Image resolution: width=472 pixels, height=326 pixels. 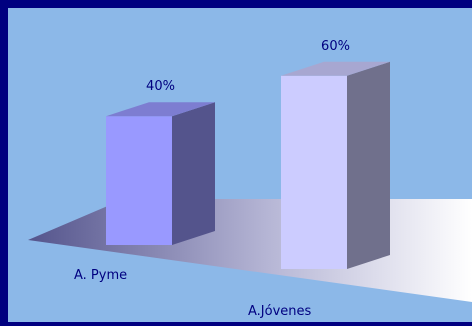 What do you see at coordinates (335, 46) in the screenshot?
I see `data-label: 60%` at bounding box center [335, 46].